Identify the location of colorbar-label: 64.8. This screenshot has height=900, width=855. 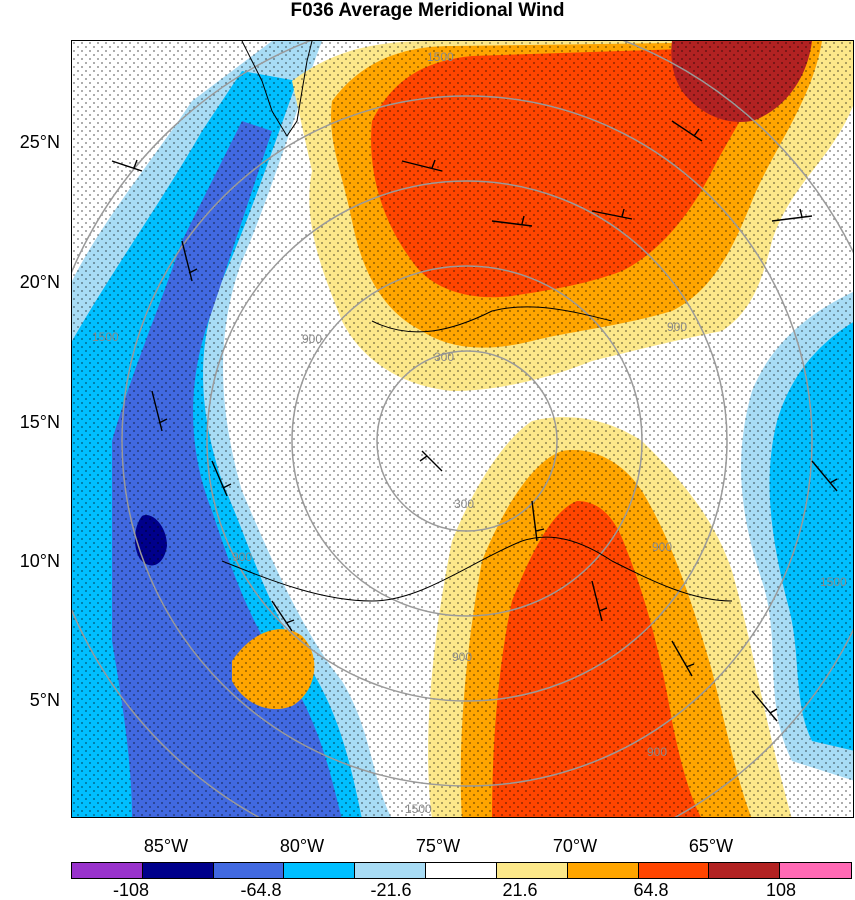
(651, 890).